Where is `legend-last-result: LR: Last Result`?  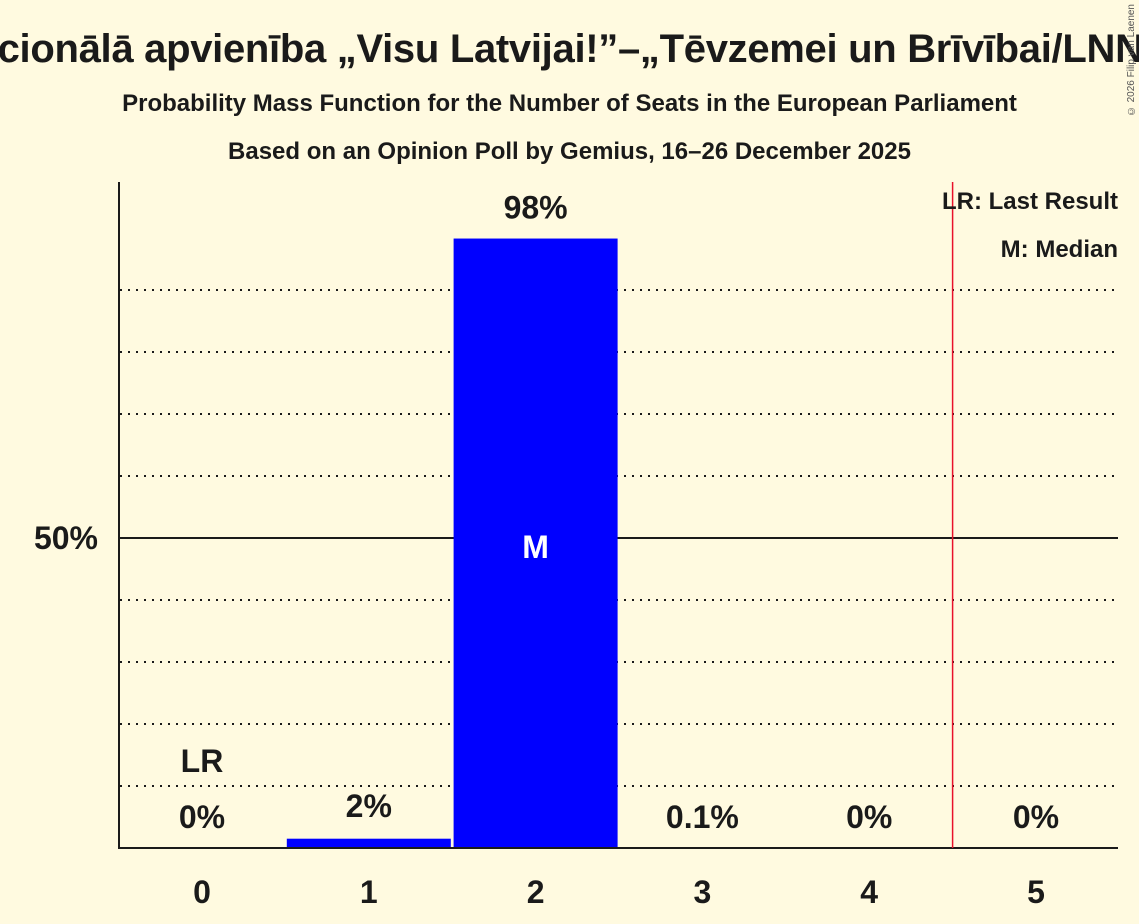
legend-last-result: LR: Last Result is located at coordinates (1030, 201).